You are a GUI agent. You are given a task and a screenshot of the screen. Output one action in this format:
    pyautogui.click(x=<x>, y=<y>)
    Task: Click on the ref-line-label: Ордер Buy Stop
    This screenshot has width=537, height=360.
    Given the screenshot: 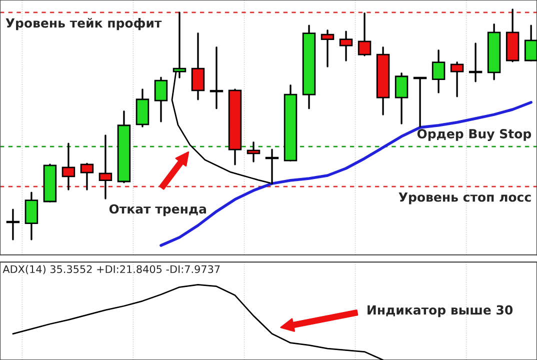 What is the action you would take?
    pyautogui.click(x=474, y=135)
    